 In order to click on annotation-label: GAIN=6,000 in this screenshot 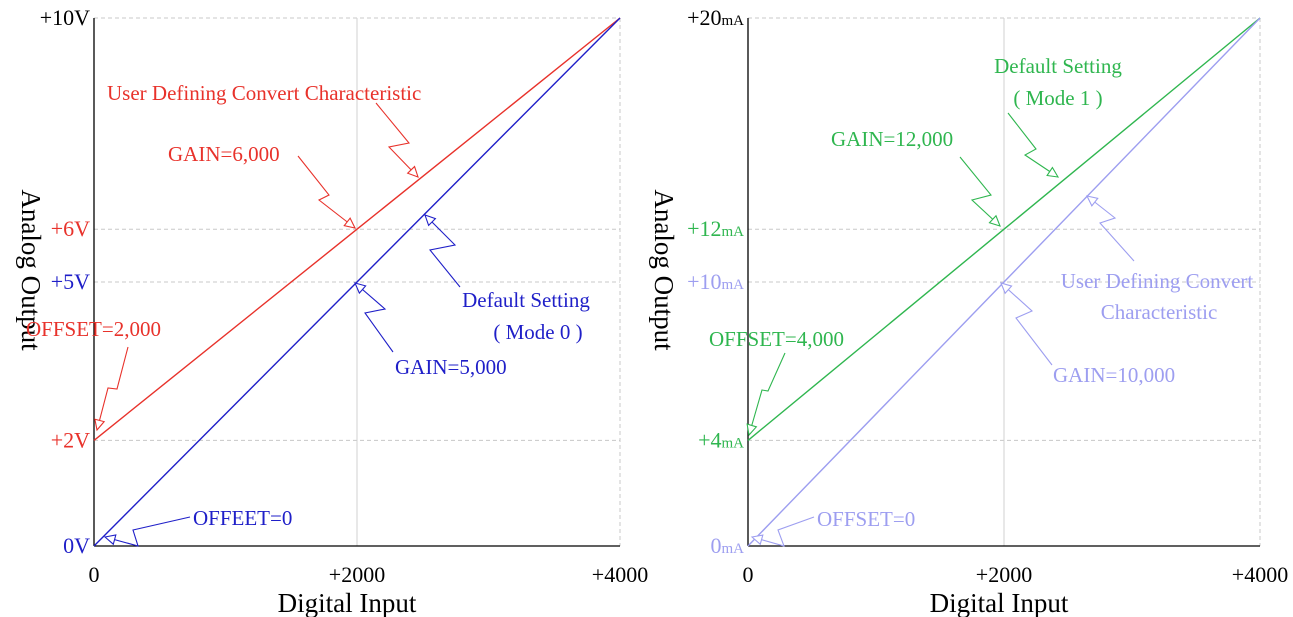, I will do `click(224, 154)`.